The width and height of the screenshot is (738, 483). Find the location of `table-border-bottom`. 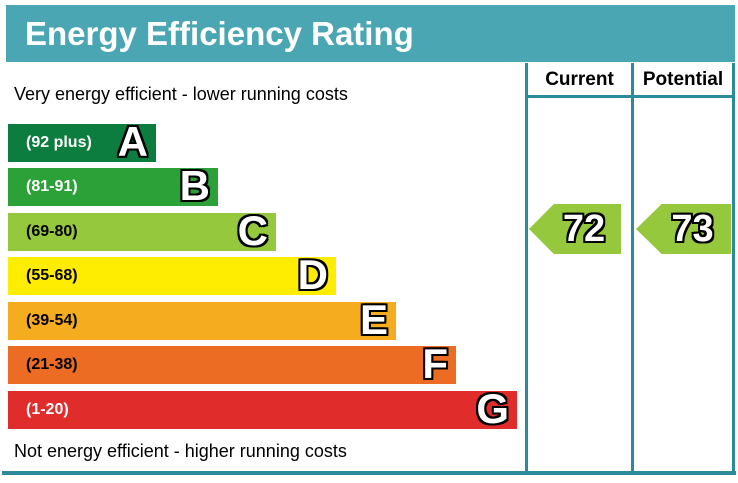

table-border-bottom is located at coordinates (369, 473).